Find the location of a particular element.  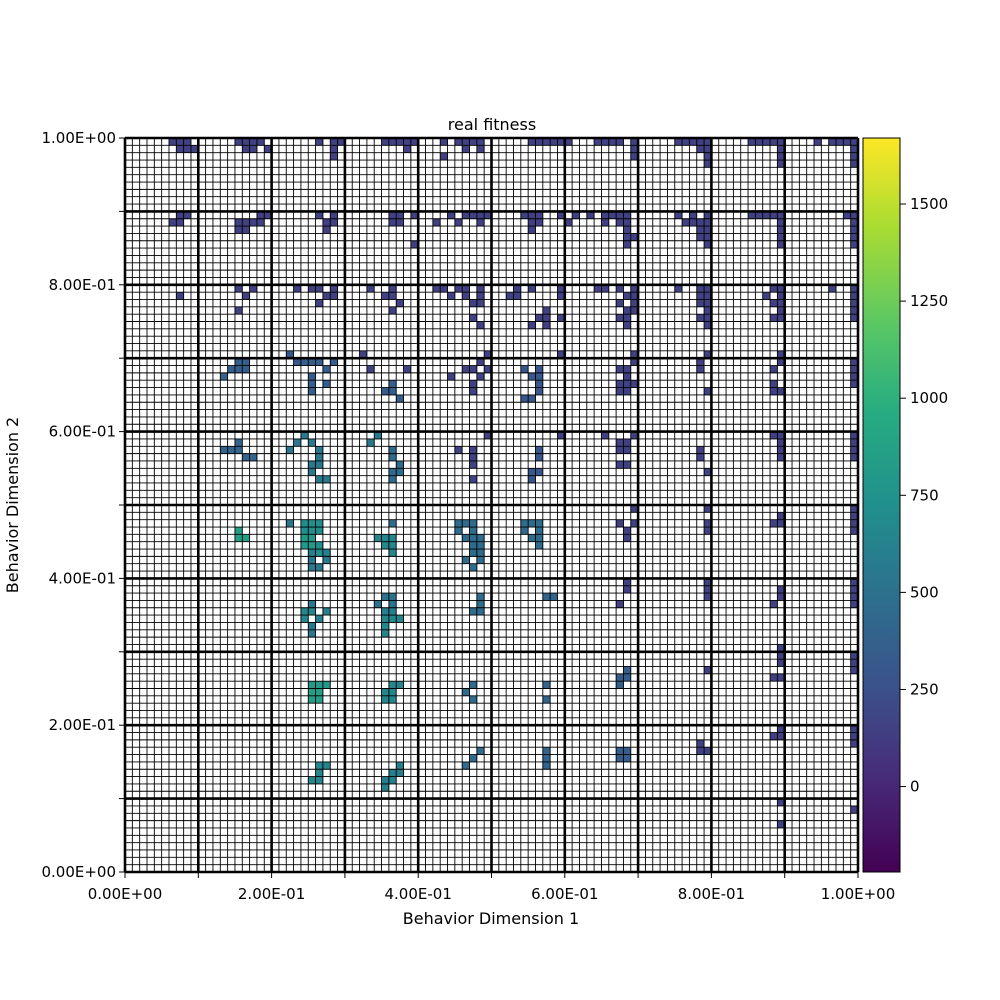

colorbar-tick-label: 500 is located at coordinates (924, 592).